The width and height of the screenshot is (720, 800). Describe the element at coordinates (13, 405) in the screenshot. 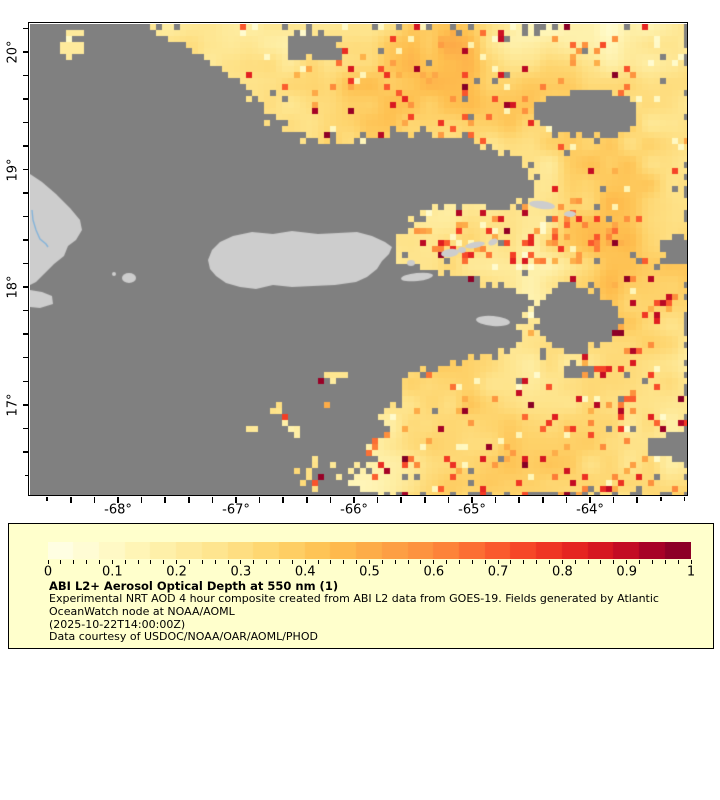

I see `y-axis-tick-label: 17°` at that location.